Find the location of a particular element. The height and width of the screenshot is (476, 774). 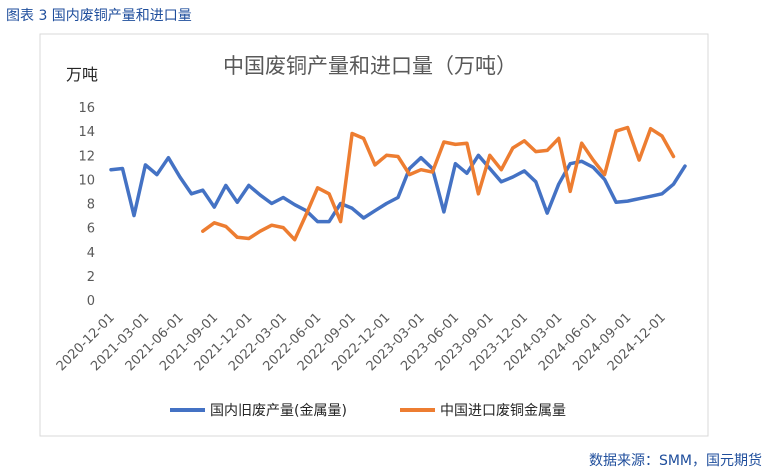

y-tick-label: 16 is located at coordinates (86, 108).